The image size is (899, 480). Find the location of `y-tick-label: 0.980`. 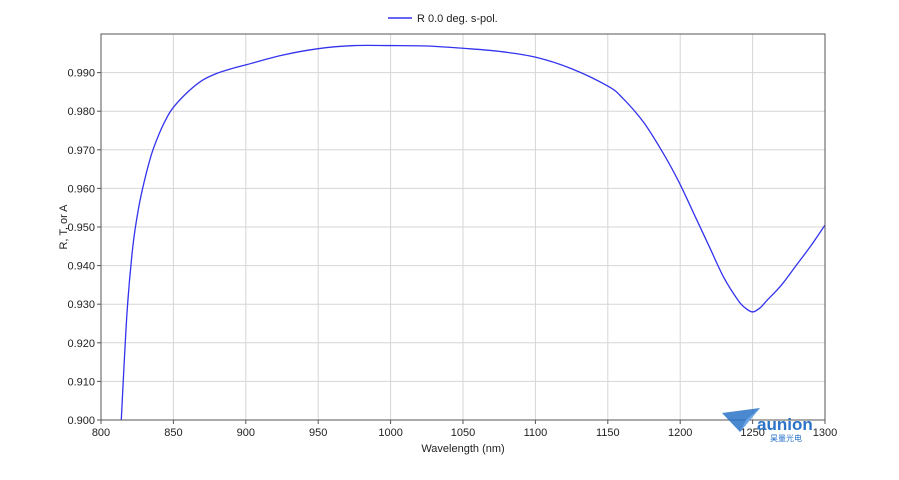

y-tick-label: 0.980 is located at coordinates (81, 112).